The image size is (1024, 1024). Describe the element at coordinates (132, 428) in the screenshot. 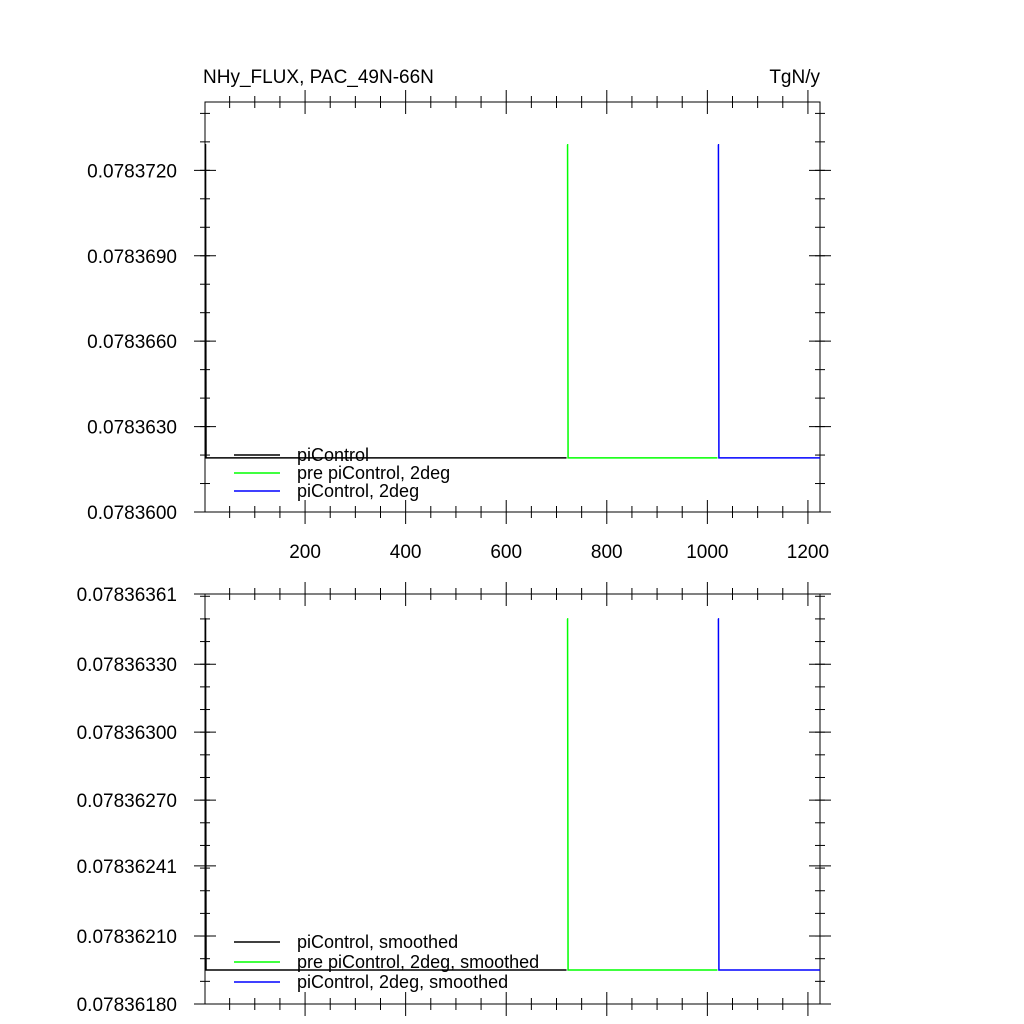

I see `y-tick-label: 0.0783630` at that location.